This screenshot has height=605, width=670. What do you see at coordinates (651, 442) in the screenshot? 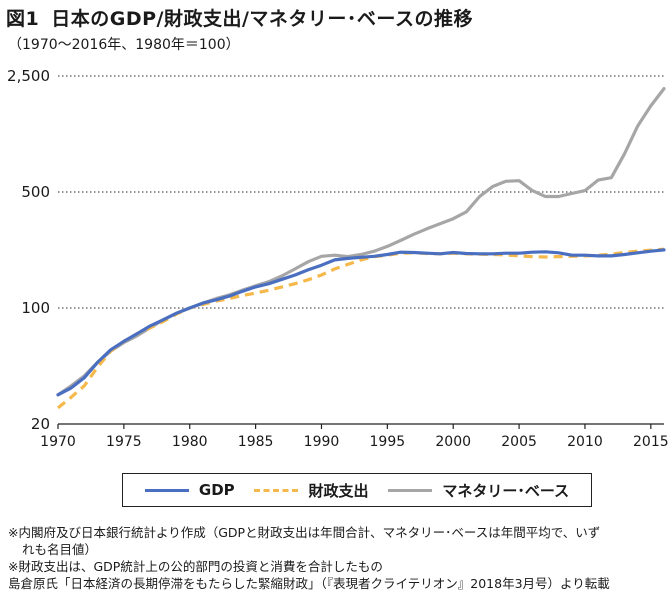
I see `x-tick-label: 2015` at bounding box center [651, 442].